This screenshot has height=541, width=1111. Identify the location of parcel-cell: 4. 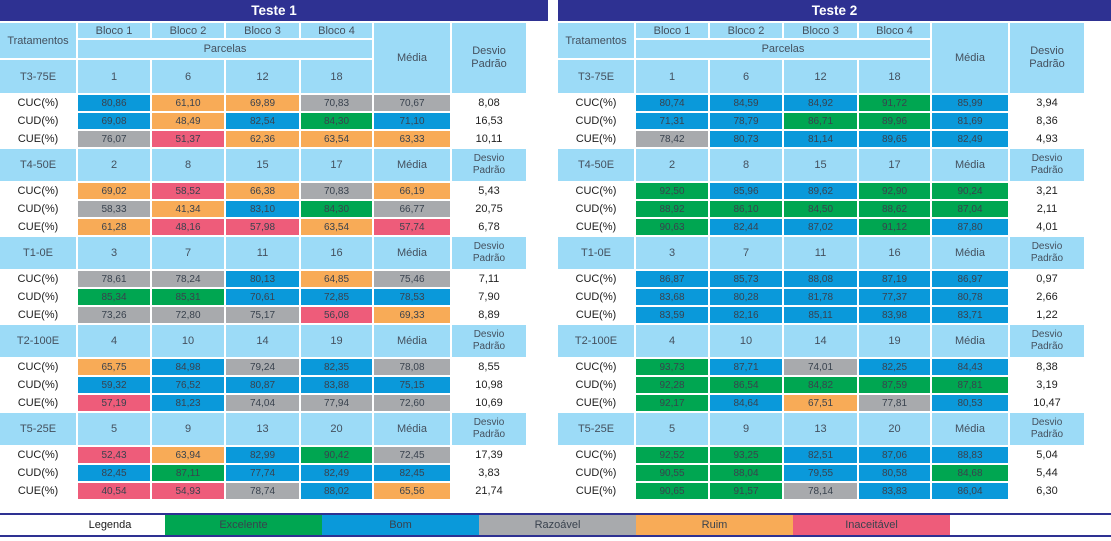
(672, 341).